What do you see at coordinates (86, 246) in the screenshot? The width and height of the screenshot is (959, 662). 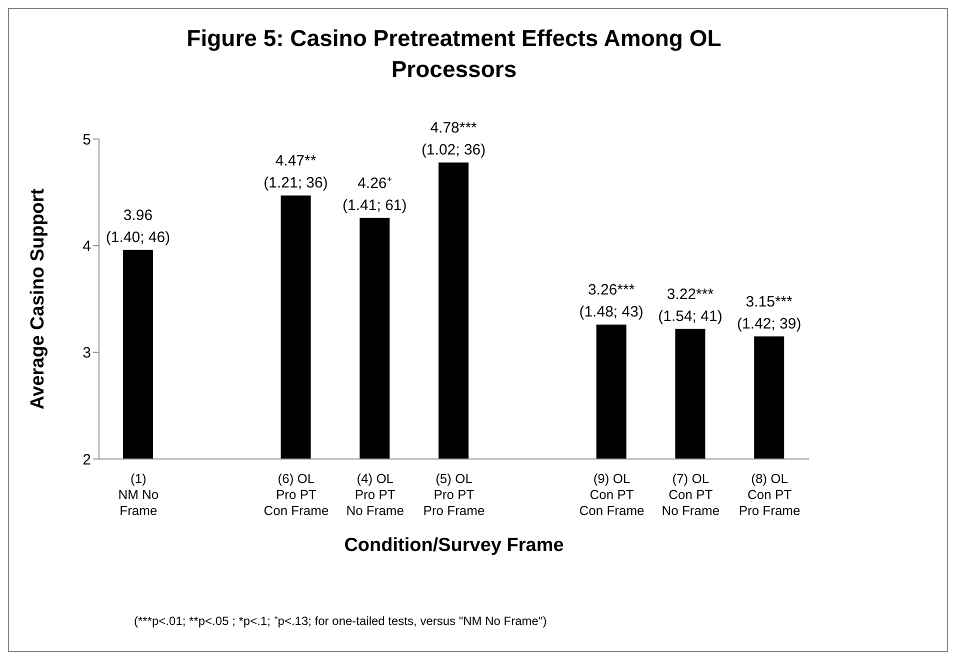 I see `y-tick-label: 4` at bounding box center [86, 246].